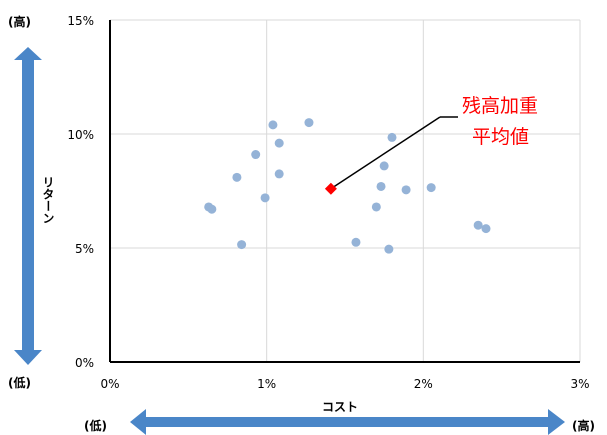 This screenshot has width=607, height=435. Describe the element at coordinates (579, 384) in the screenshot. I see `x-tick-label-3: 3%` at that location.